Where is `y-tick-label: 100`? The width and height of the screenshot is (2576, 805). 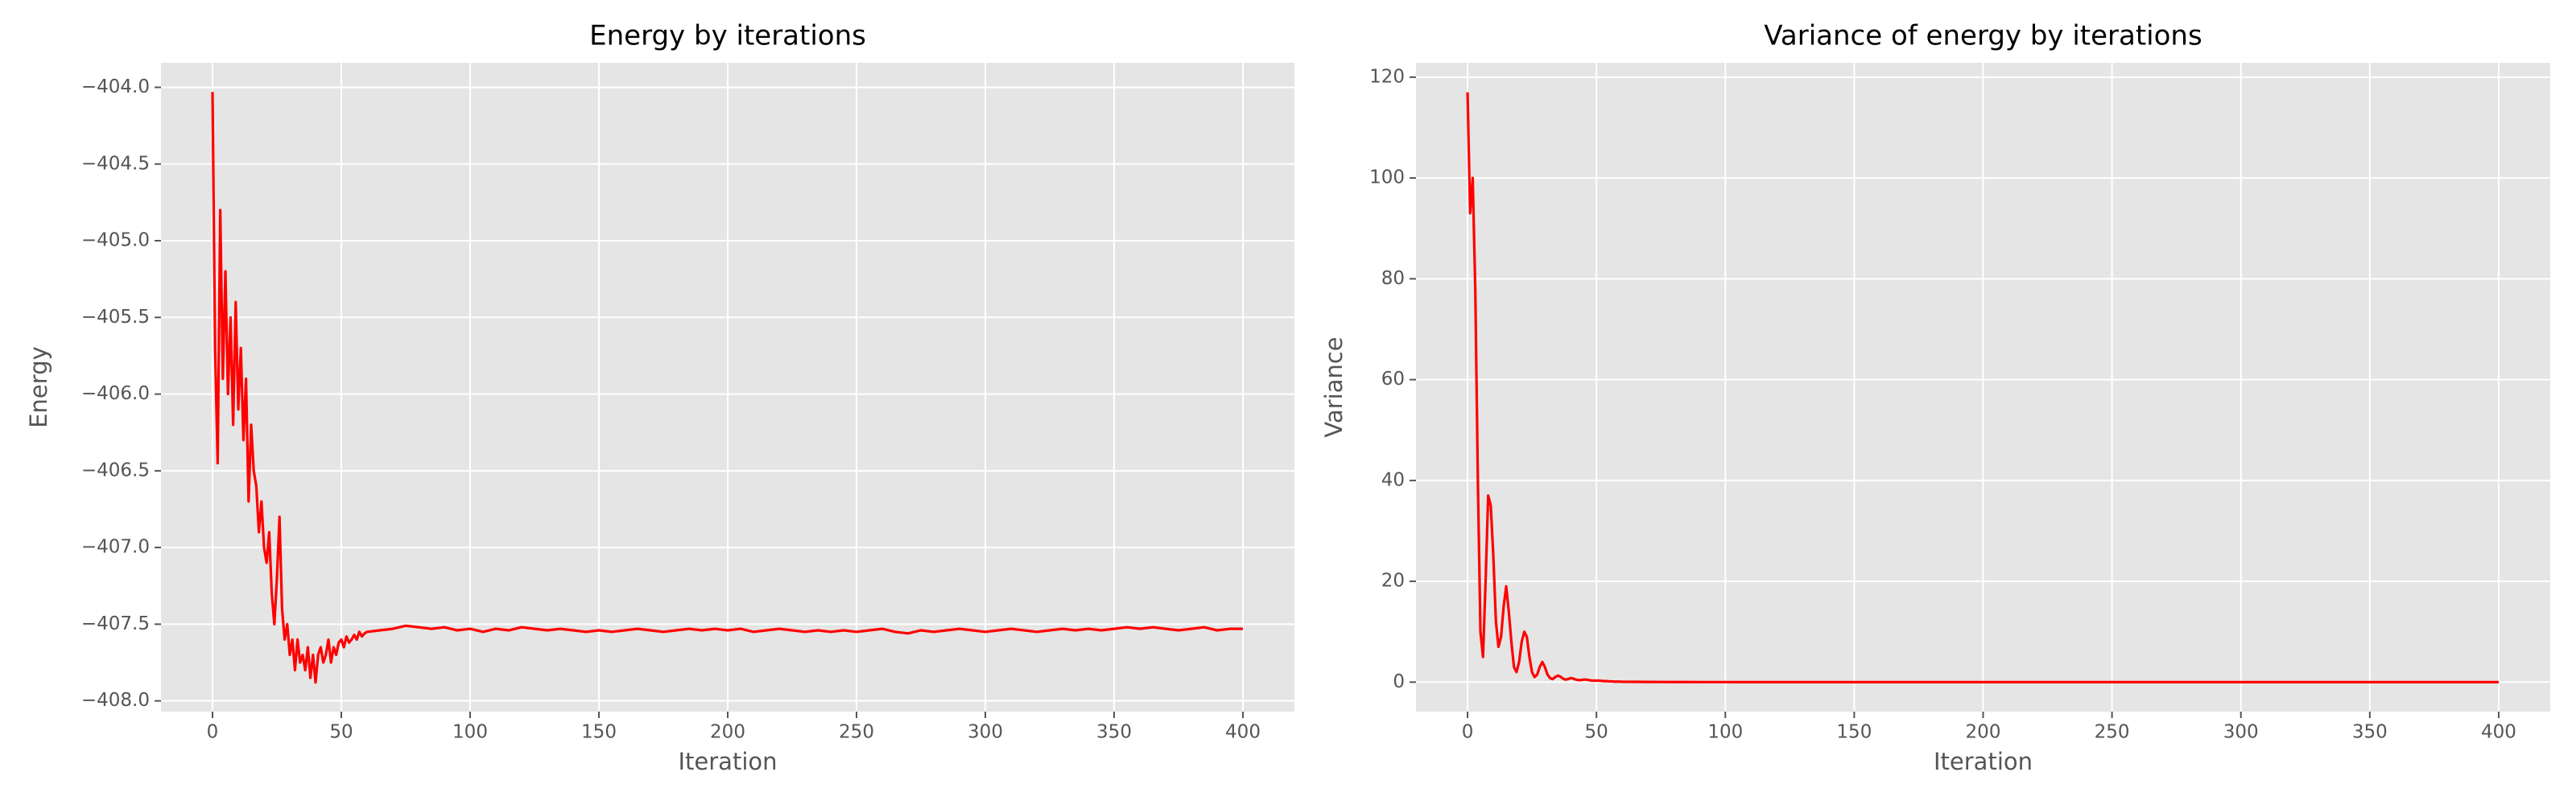
y-tick-label: 100 is located at coordinates (1387, 177).